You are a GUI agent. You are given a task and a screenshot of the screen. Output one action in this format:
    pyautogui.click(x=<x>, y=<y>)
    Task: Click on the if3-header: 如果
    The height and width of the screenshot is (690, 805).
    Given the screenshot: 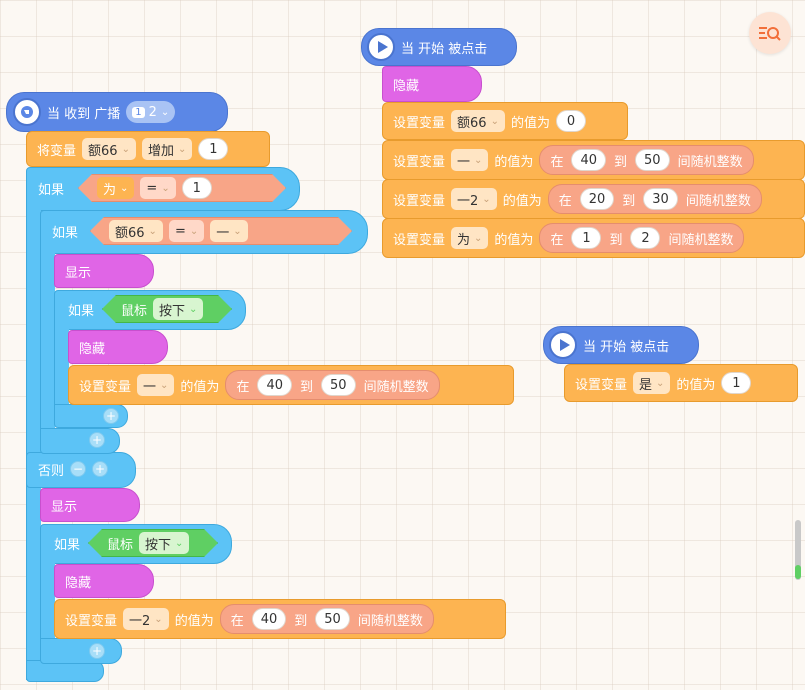 What is the action you would take?
    pyautogui.click(x=79, y=309)
    